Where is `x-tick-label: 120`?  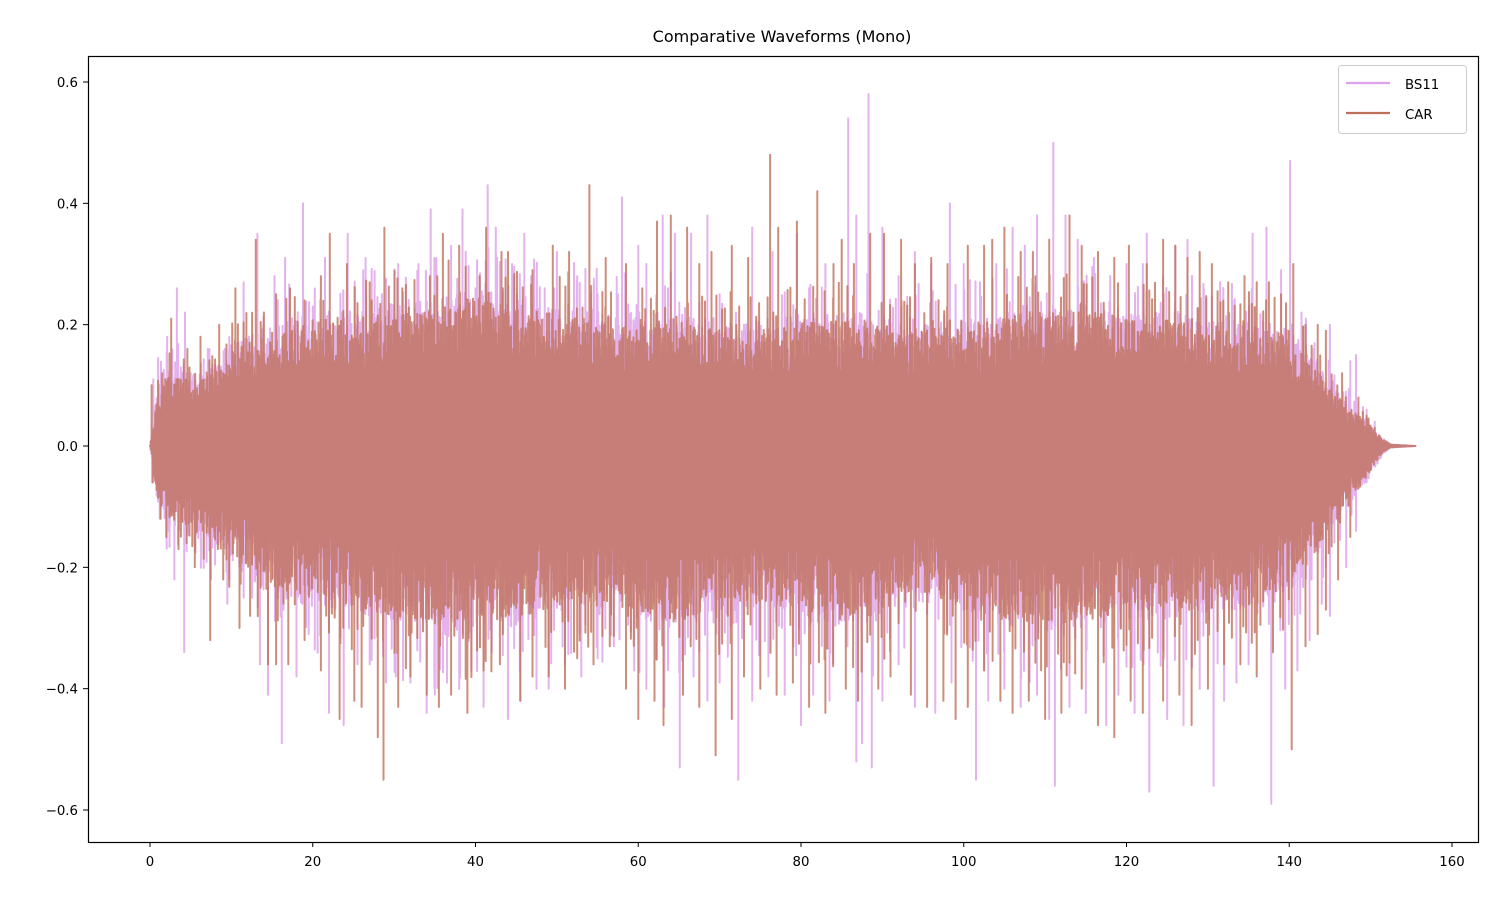
x-tick-label: 120 is located at coordinates (1126, 862).